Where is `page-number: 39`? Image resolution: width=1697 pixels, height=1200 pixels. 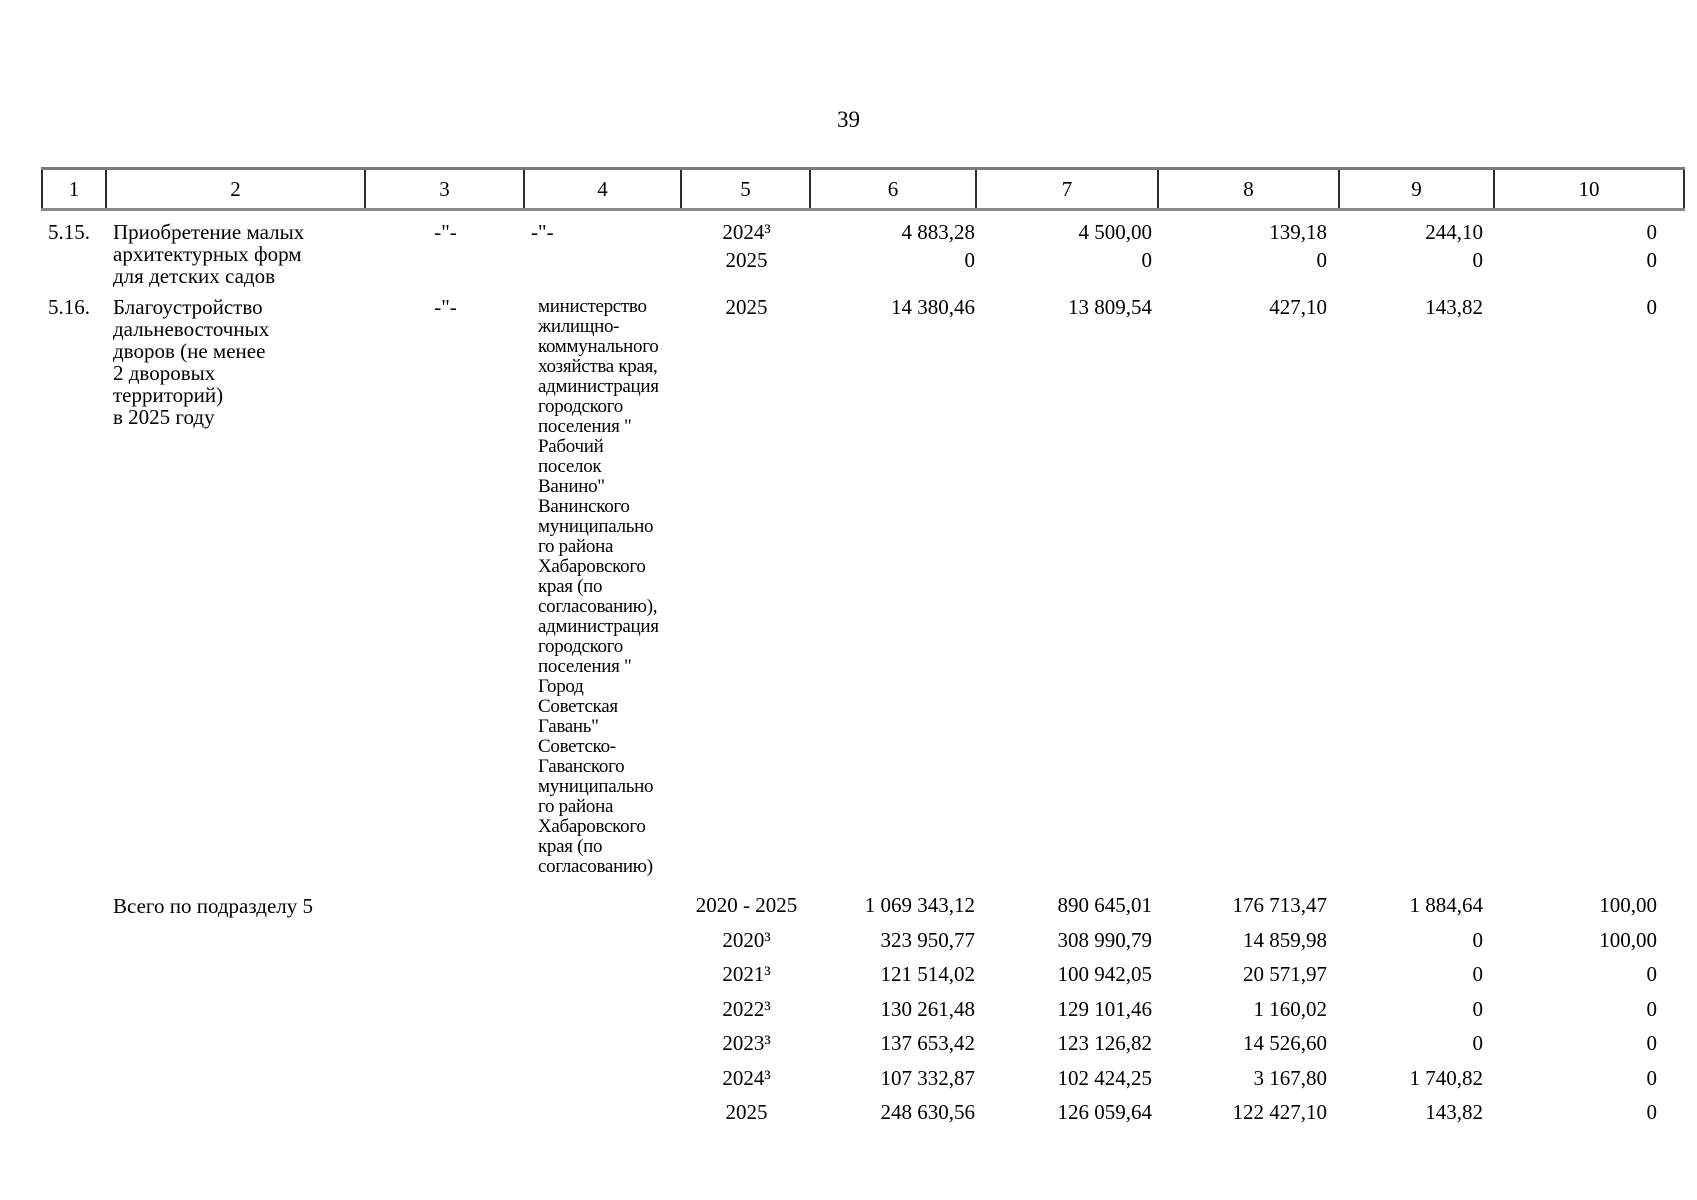 page-number: 39 is located at coordinates (848, 119).